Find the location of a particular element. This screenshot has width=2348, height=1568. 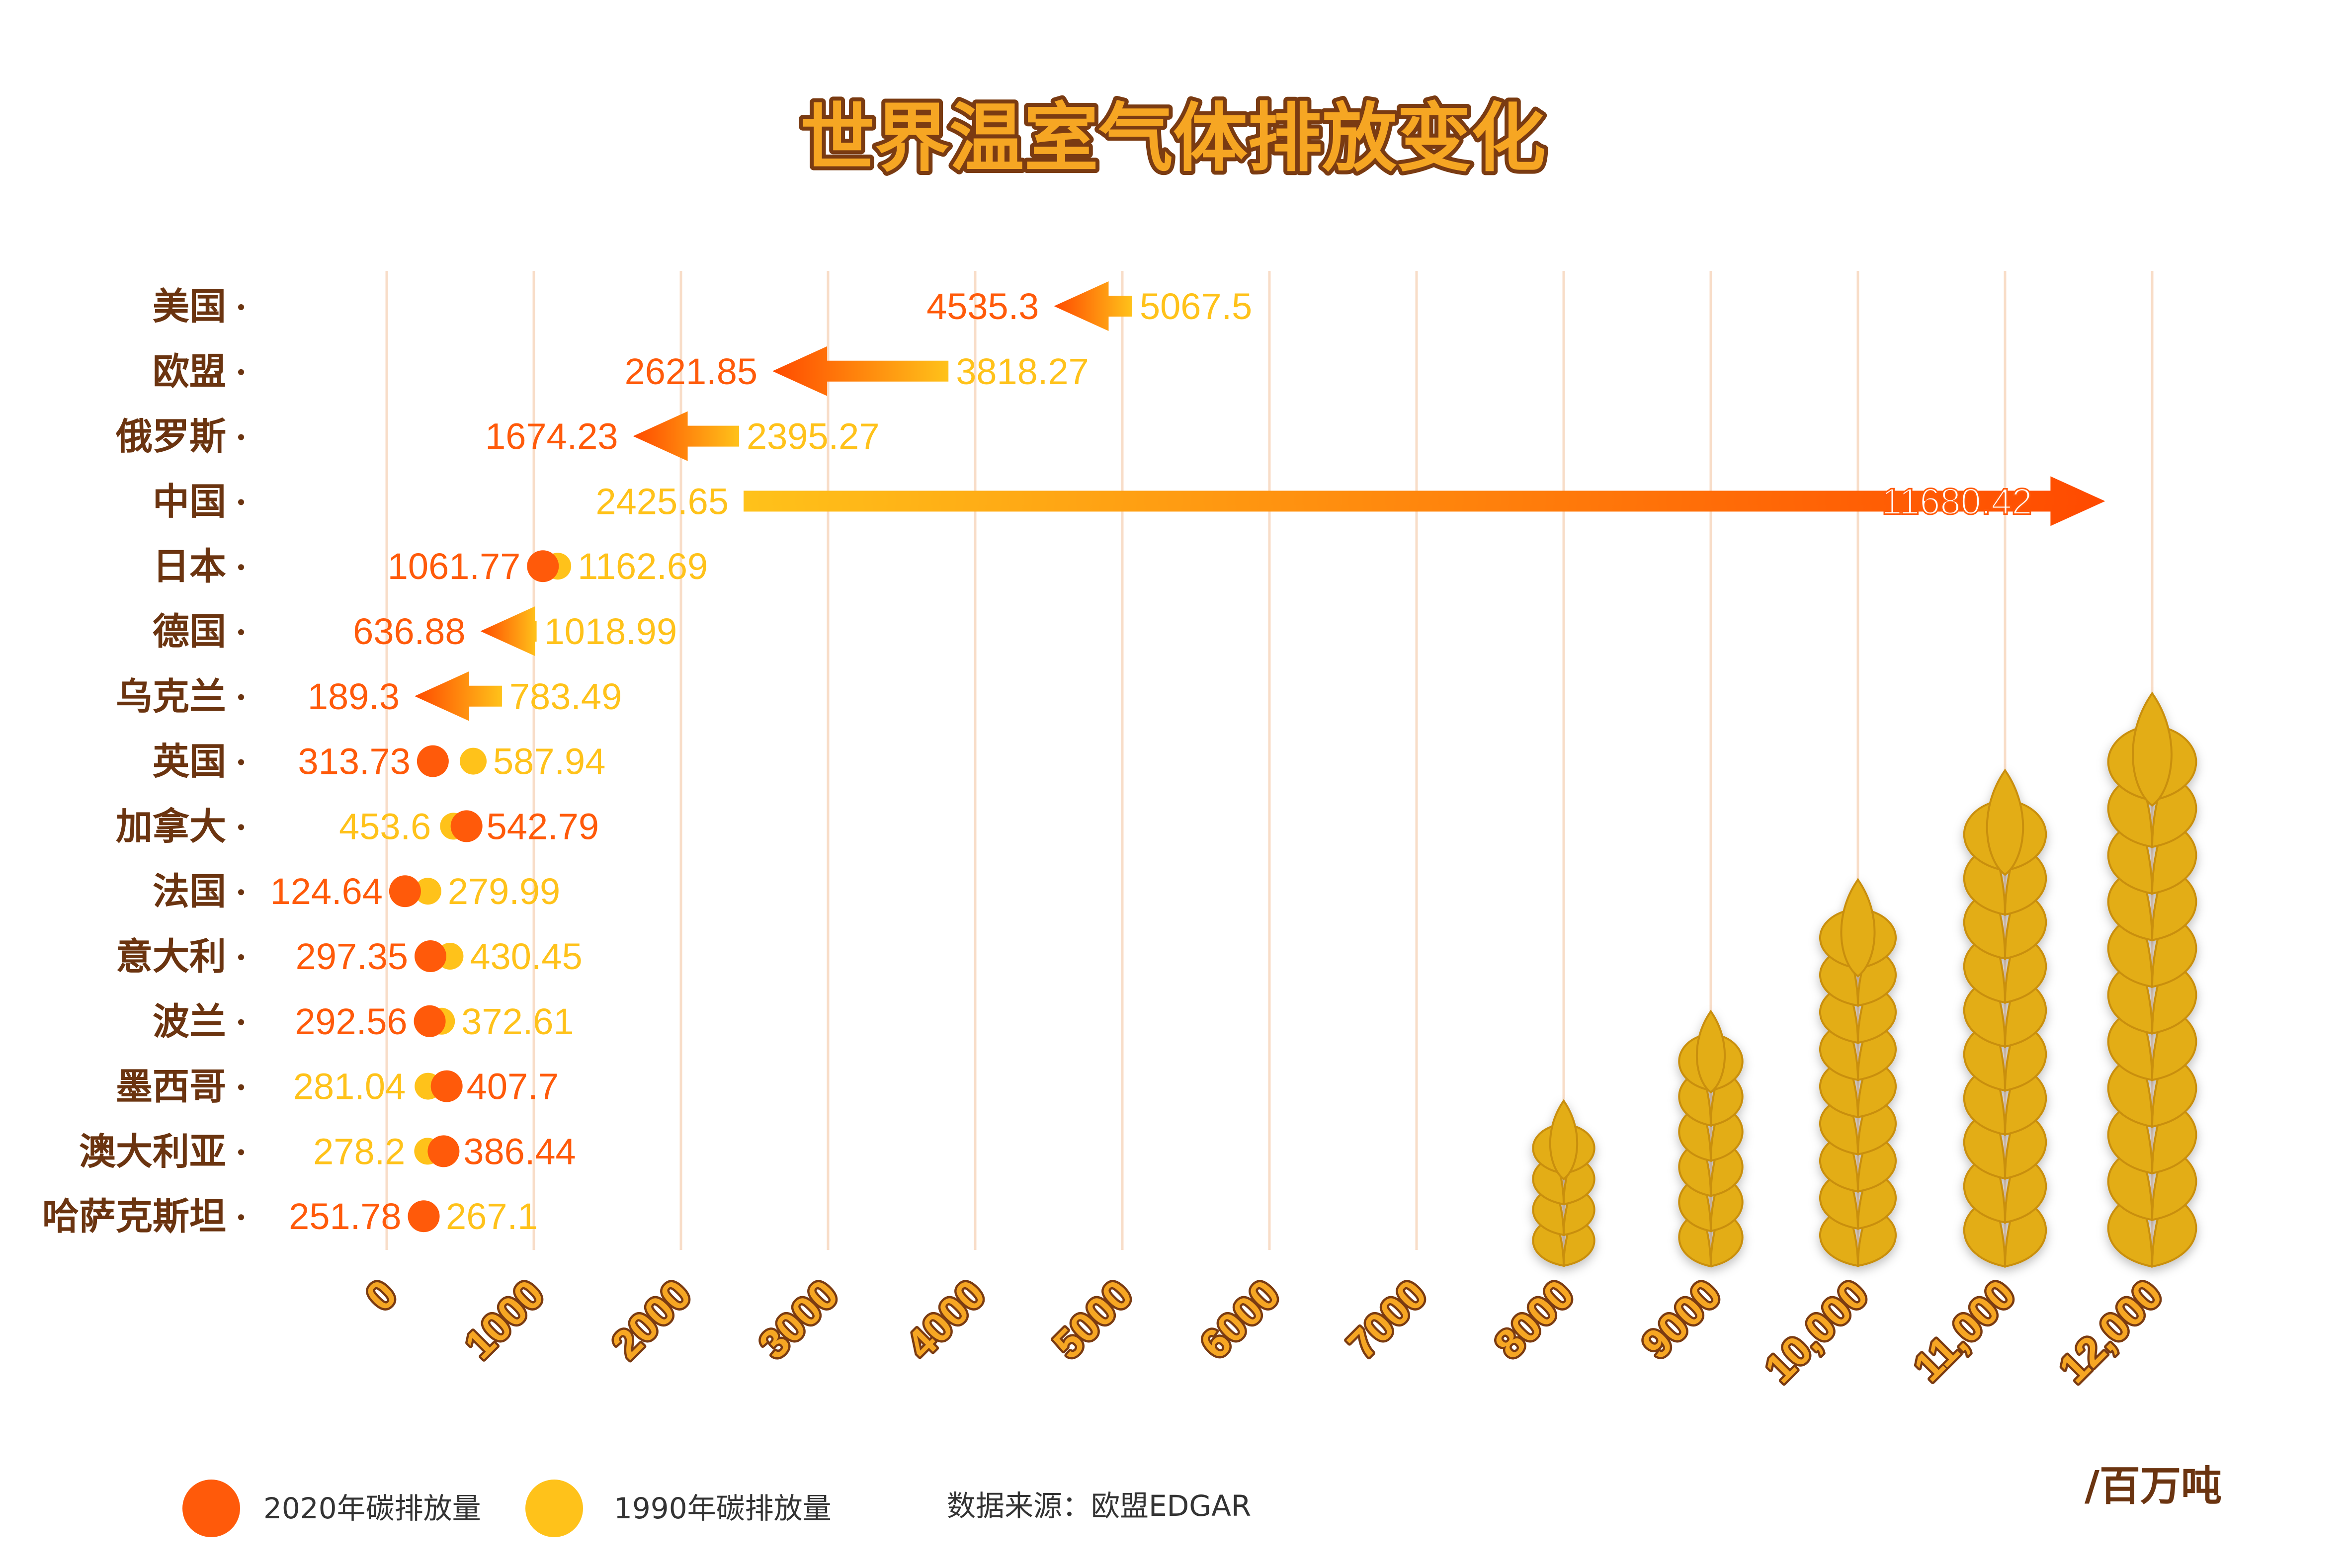

x-tick-label: 10,000 is located at coordinates (1817, 1331).